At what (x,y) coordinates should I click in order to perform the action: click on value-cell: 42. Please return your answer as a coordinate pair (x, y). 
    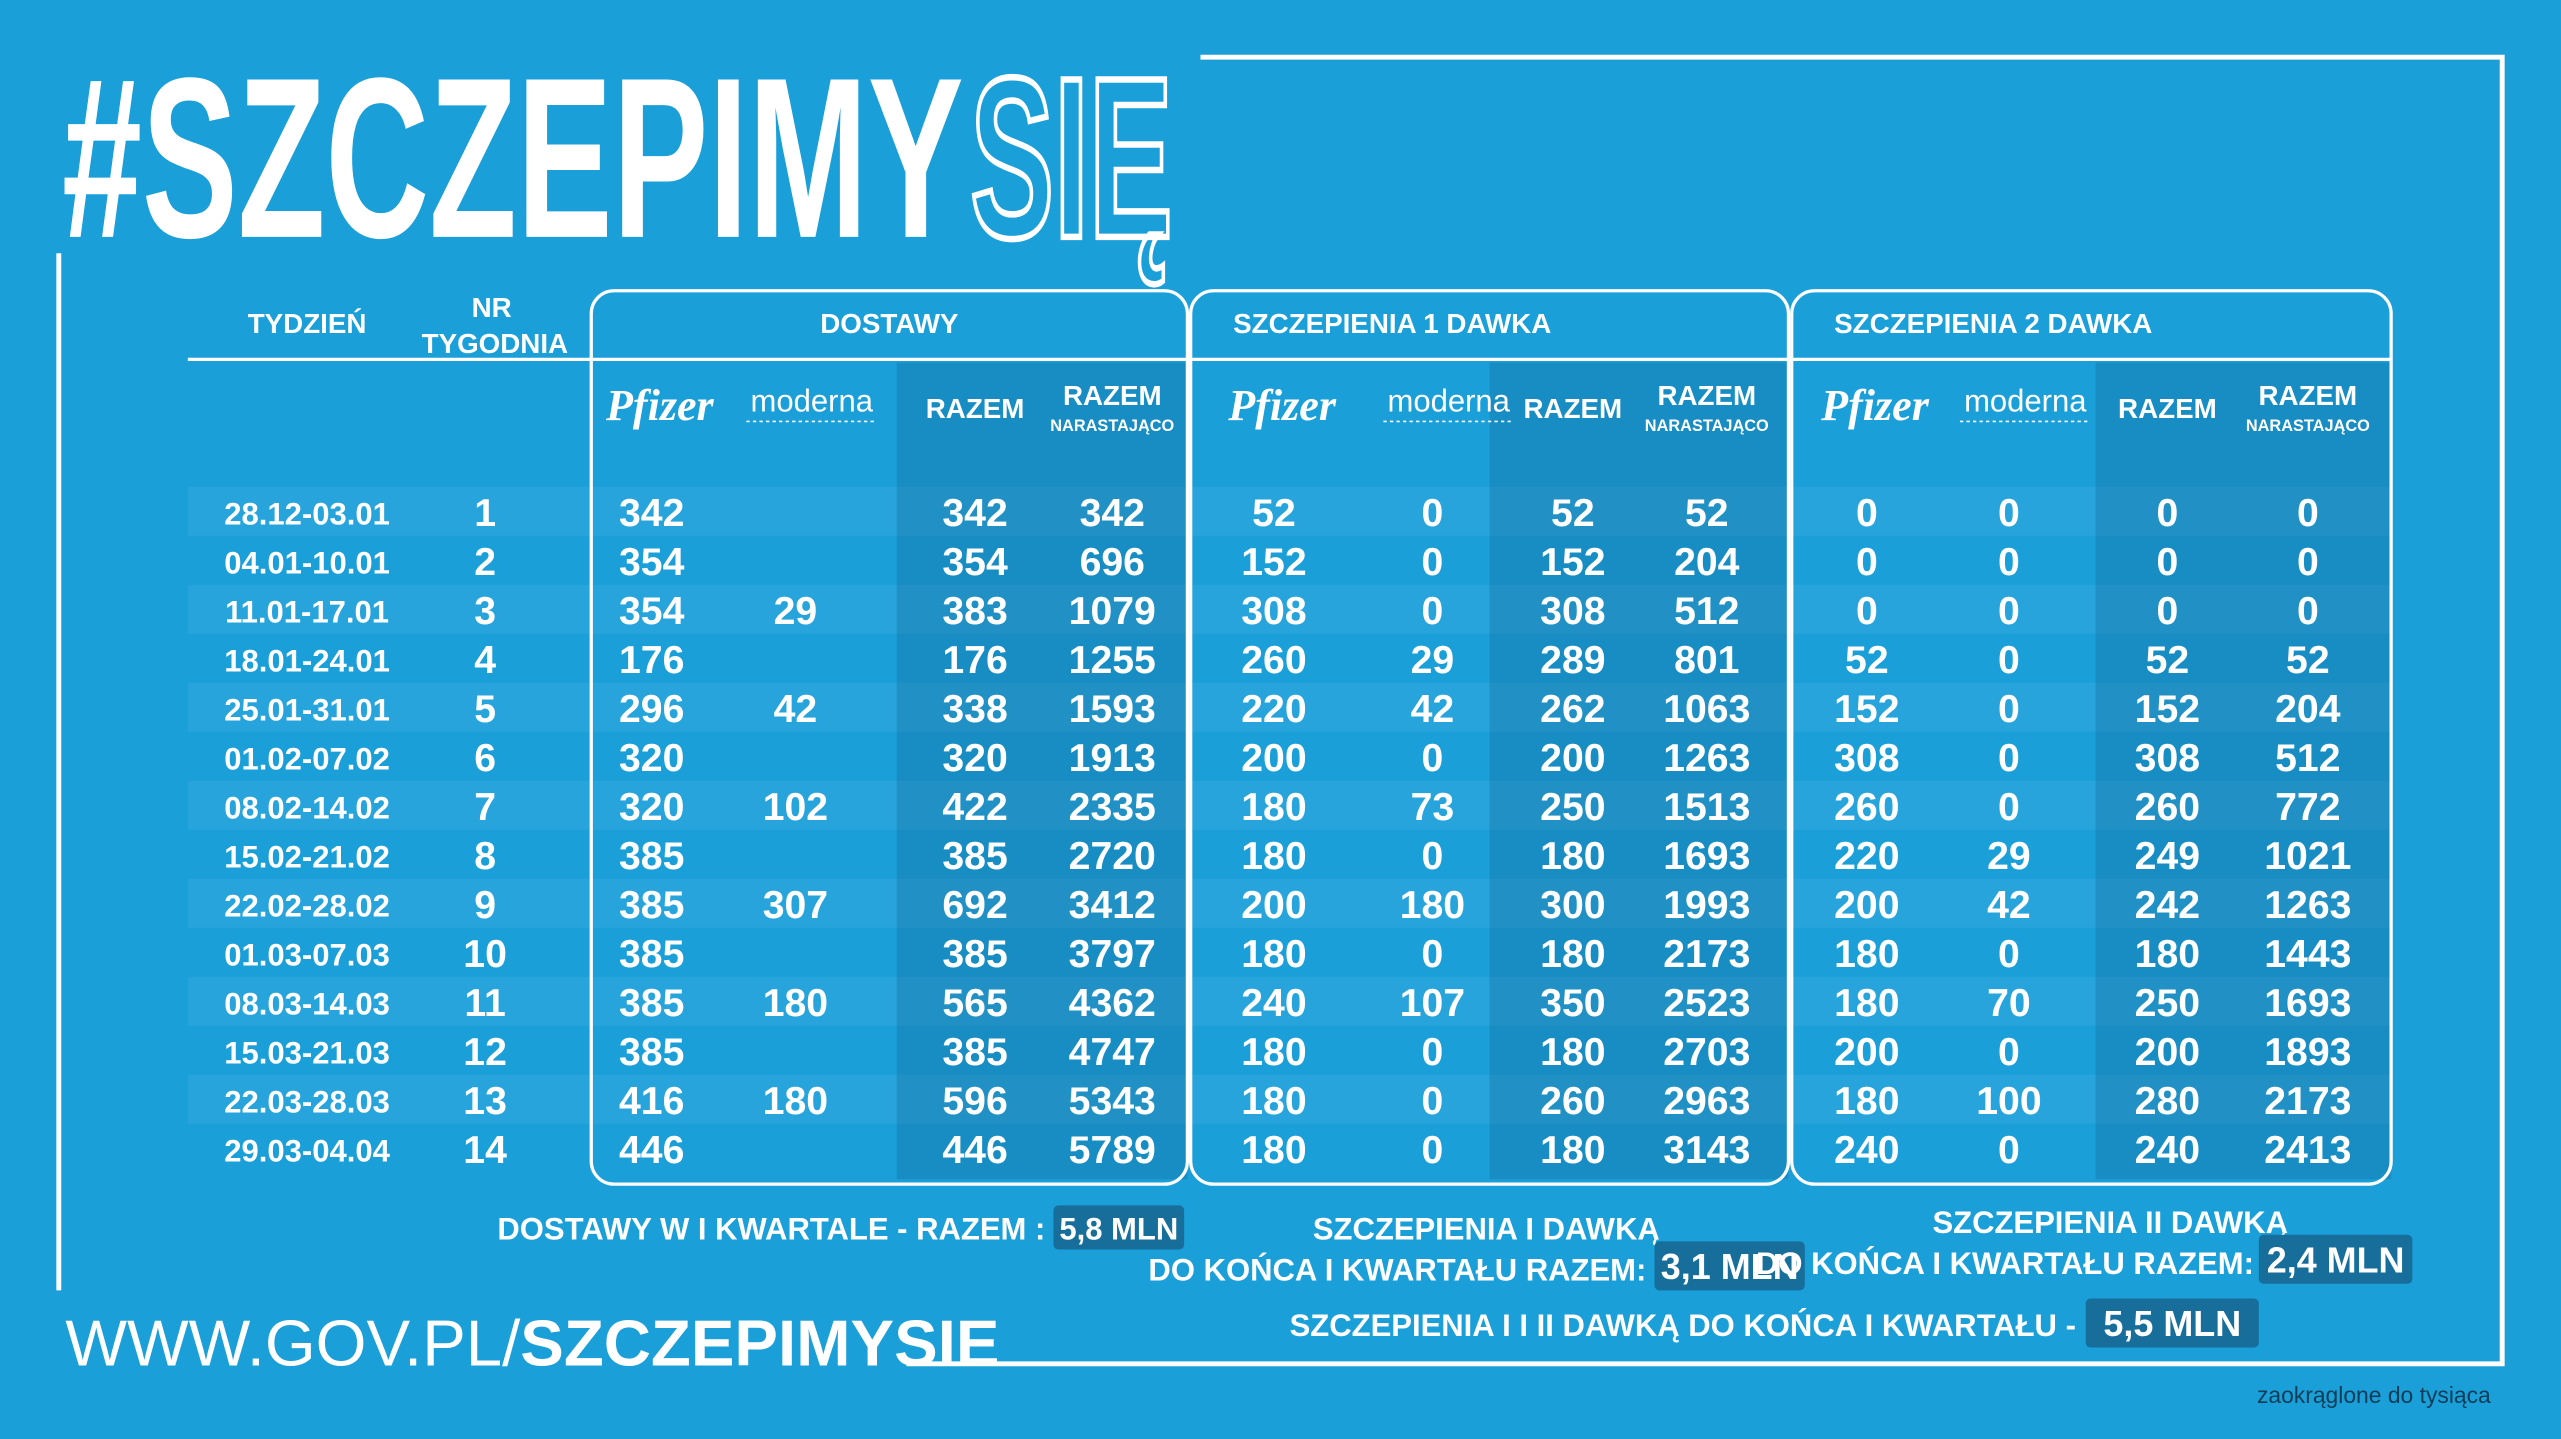
    Looking at the image, I should click on (2009, 905).